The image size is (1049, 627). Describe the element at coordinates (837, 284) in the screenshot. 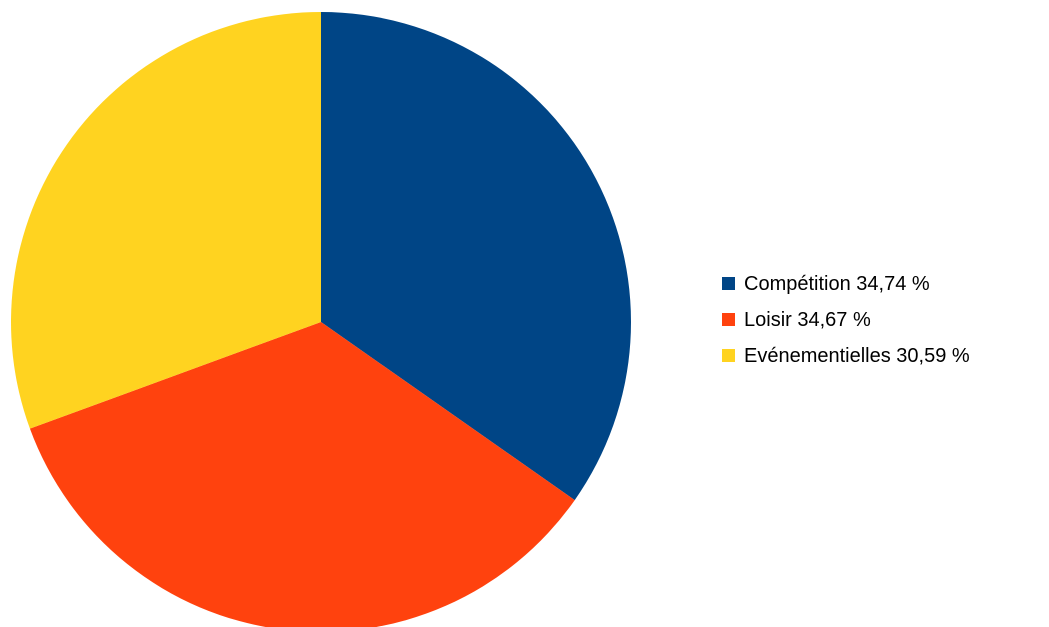

I see `legend-label: Compétition 34,74 %` at that location.